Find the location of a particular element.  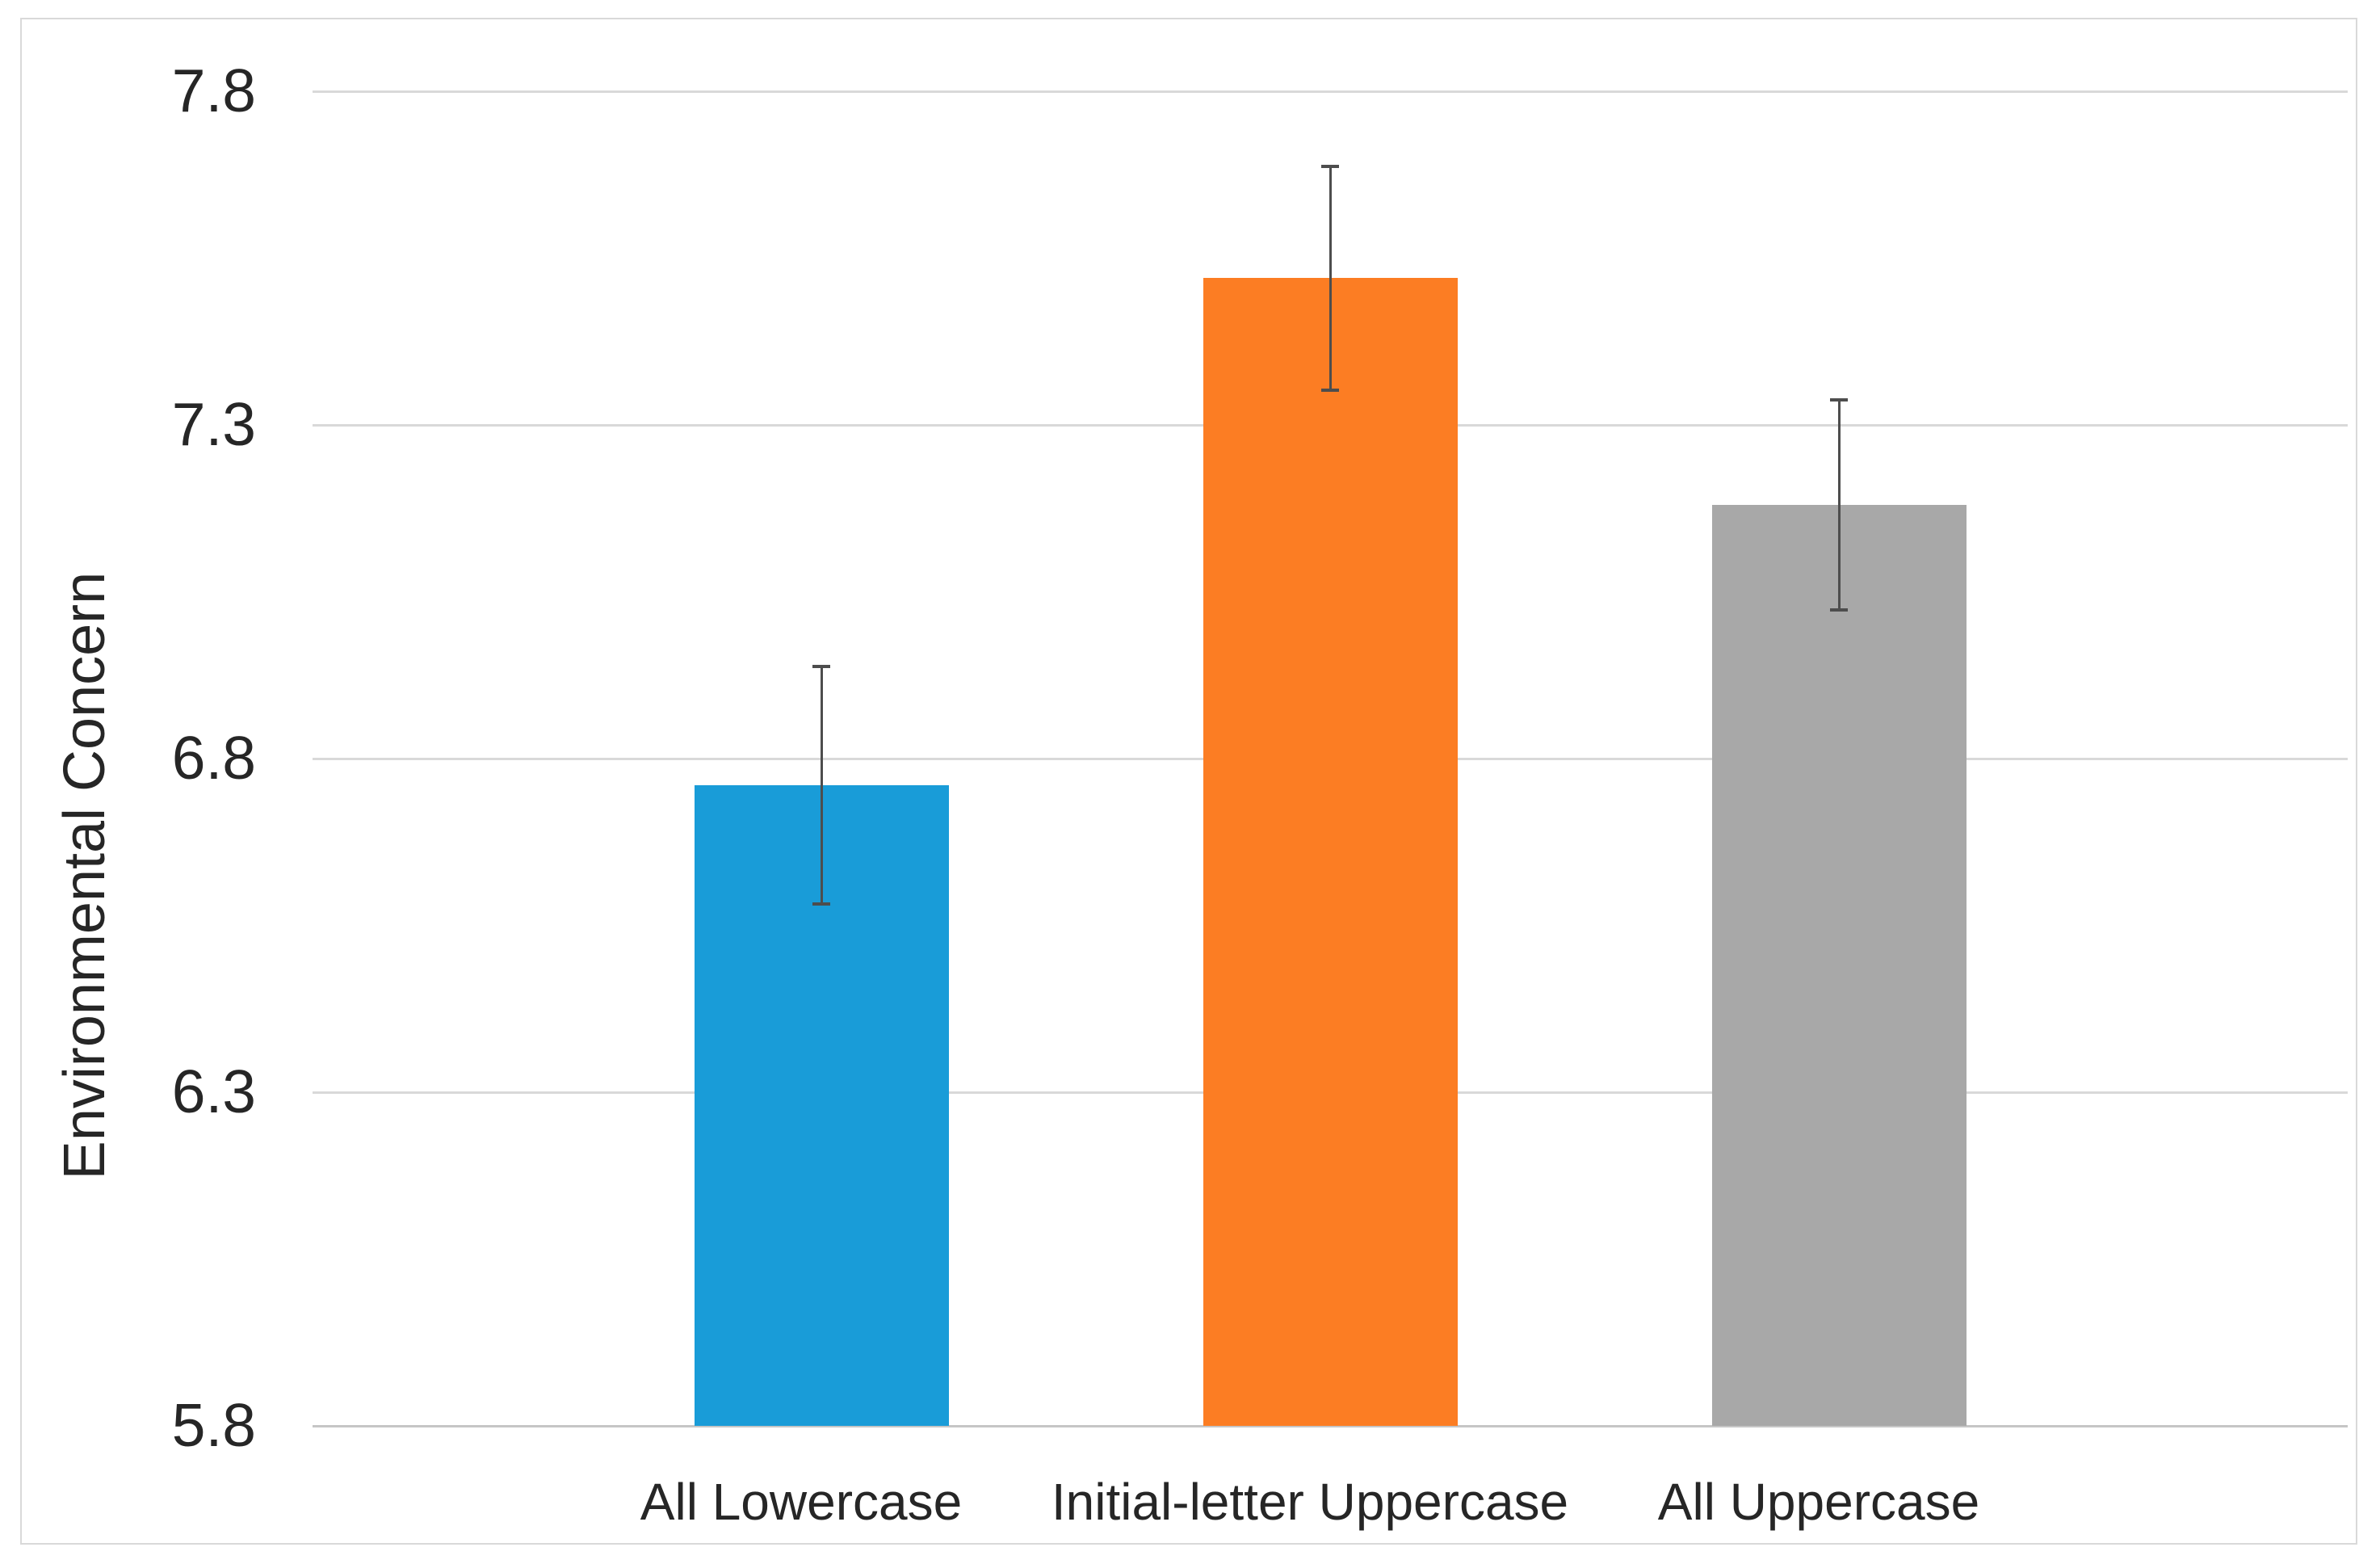

x-axis-line is located at coordinates (1331, 1426).